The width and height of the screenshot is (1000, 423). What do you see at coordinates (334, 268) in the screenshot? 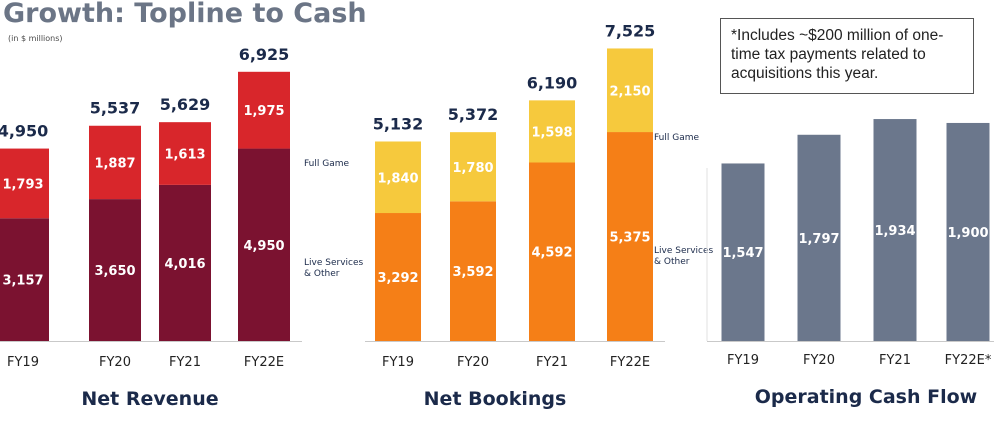
I see `chart-0-legend-0: Live Services & Other` at bounding box center [334, 268].